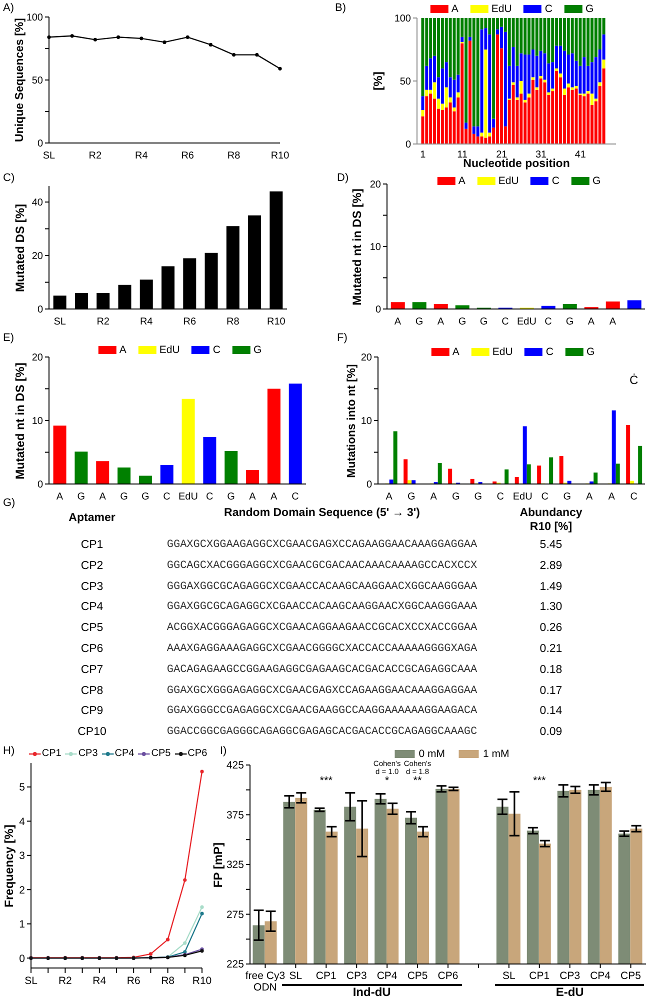  What do you see at coordinates (218, 865) in the screenshot?
I see `y-axis-title: FP [mP]` at bounding box center [218, 865].